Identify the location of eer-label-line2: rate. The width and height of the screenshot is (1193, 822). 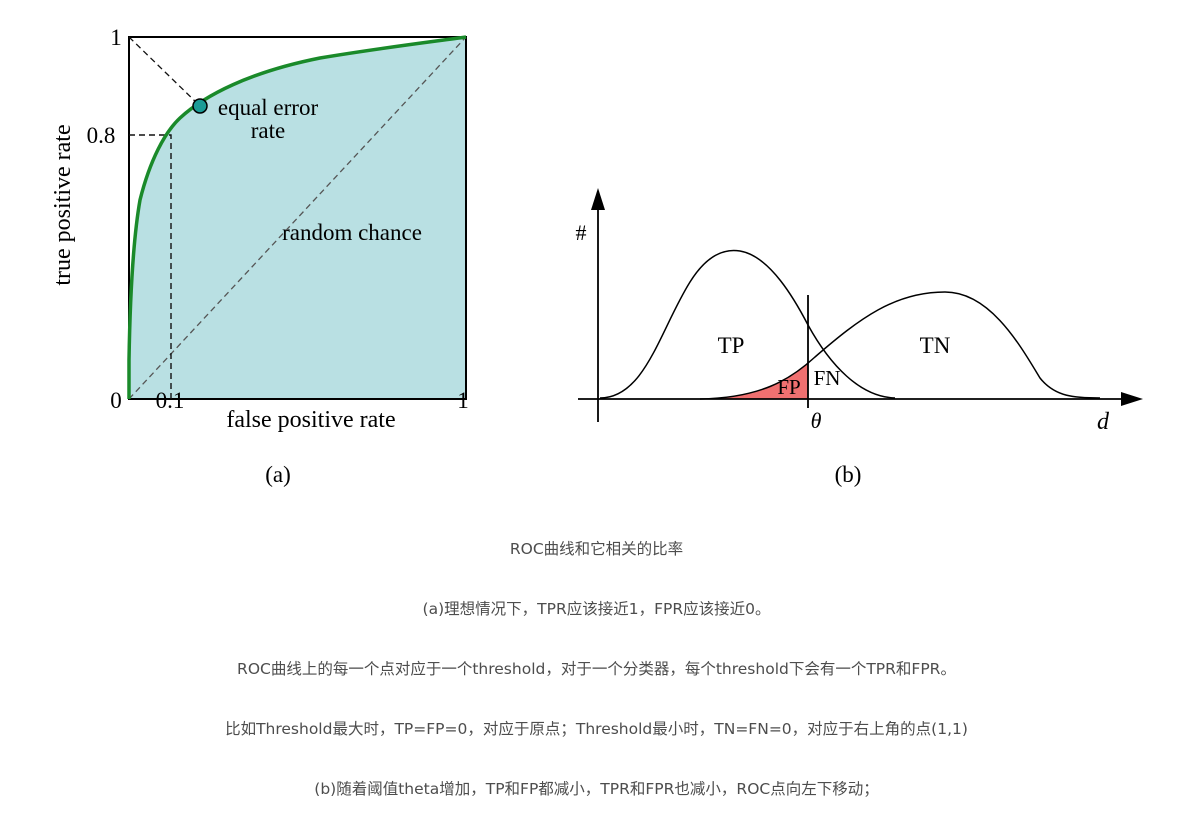
(268, 130).